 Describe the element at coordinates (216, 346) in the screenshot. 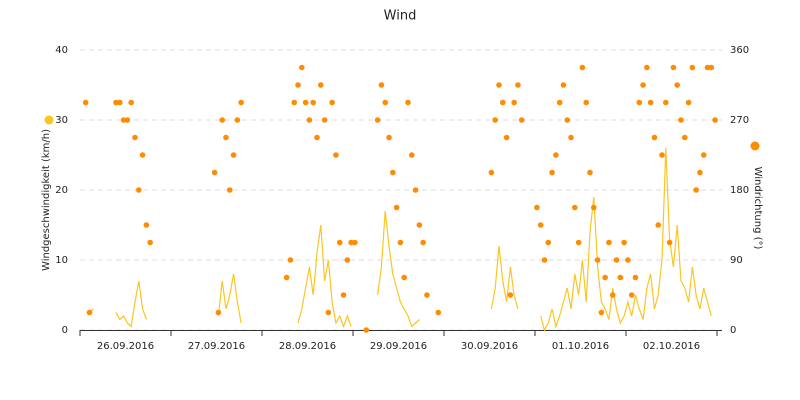

I see `x-tick-label: 27.09.2016` at that location.